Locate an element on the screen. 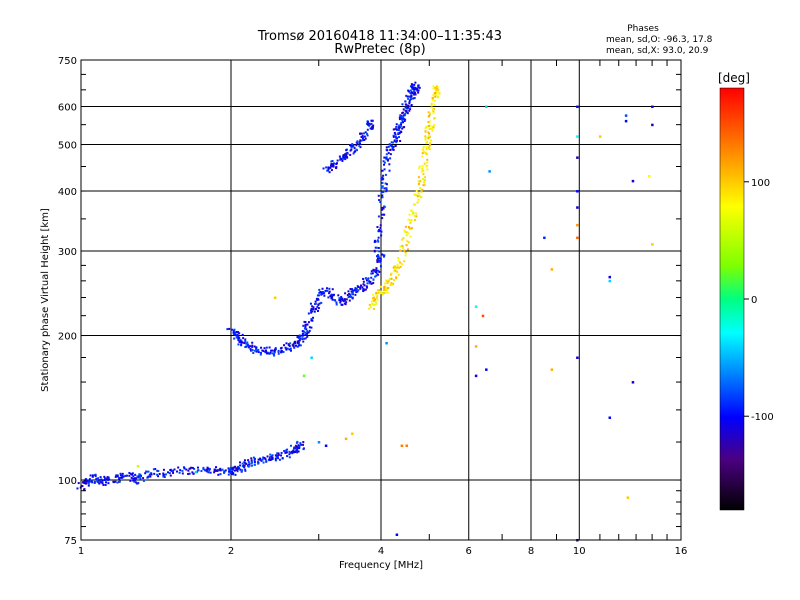 The width and height of the screenshot is (800, 600). colorbar-tick-label: -100 is located at coordinates (762, 417).